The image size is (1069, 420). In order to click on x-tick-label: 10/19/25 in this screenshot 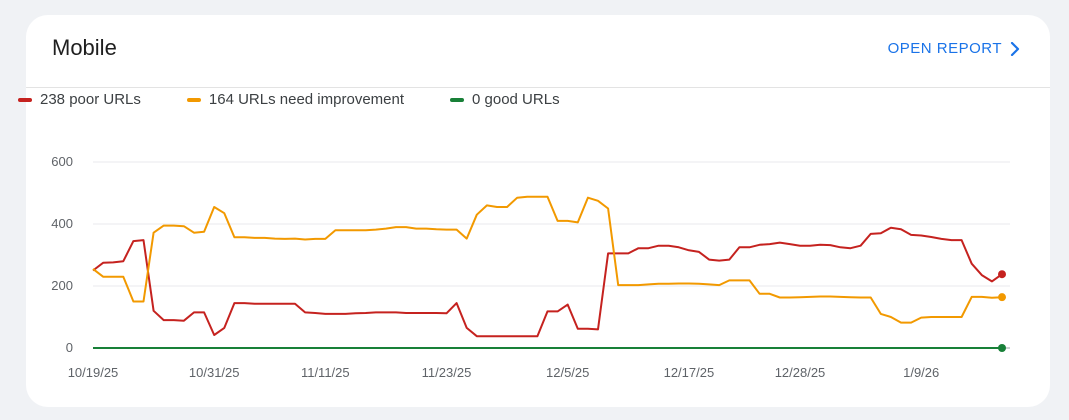, I will do `click(93, 372)`.